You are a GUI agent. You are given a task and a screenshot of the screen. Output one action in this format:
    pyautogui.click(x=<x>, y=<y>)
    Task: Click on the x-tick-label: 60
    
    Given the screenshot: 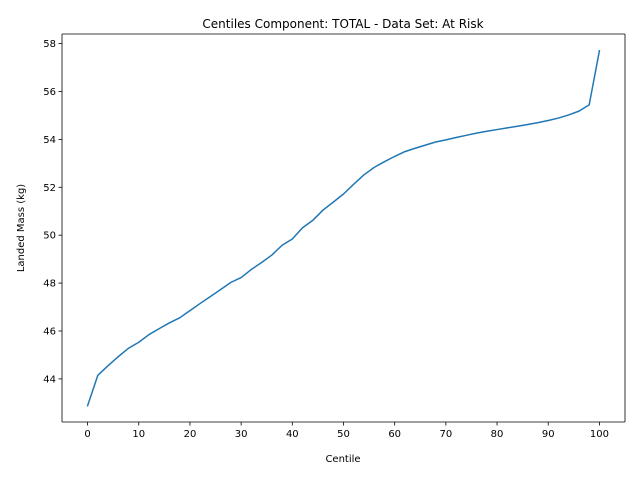 What is the action you would take?
    pyautogui.click(x=394, y=434)
    